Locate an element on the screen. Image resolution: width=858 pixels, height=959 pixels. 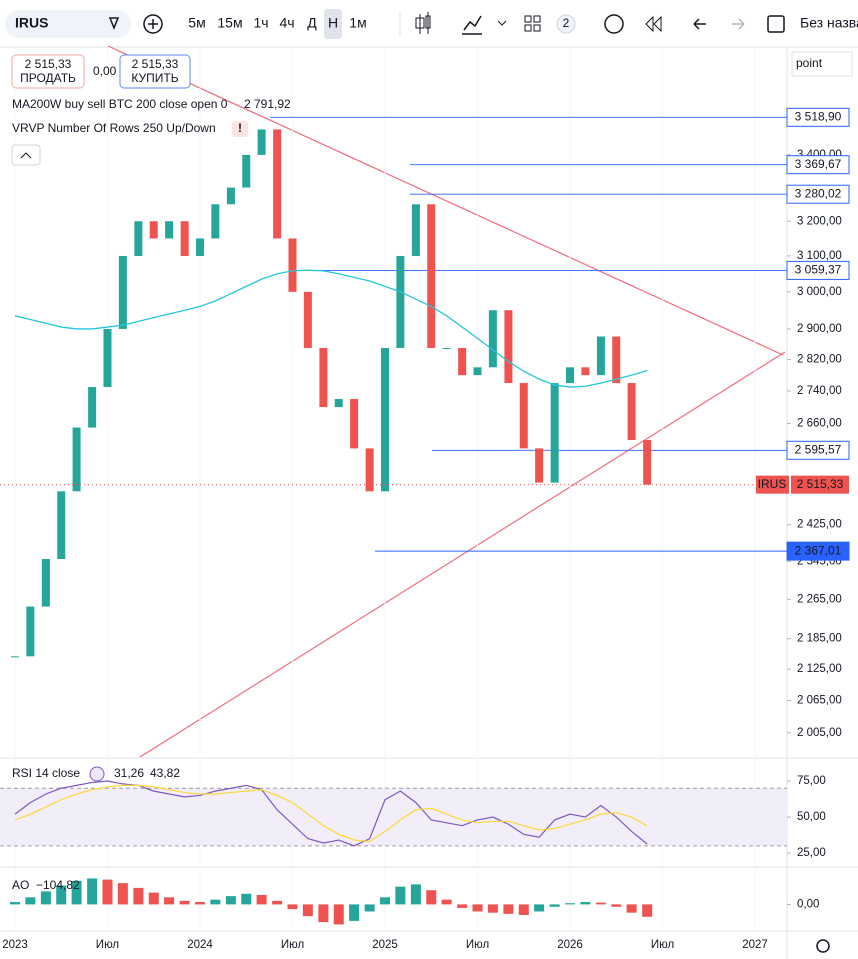
chart-type-button is located at coordinates (423, 23).